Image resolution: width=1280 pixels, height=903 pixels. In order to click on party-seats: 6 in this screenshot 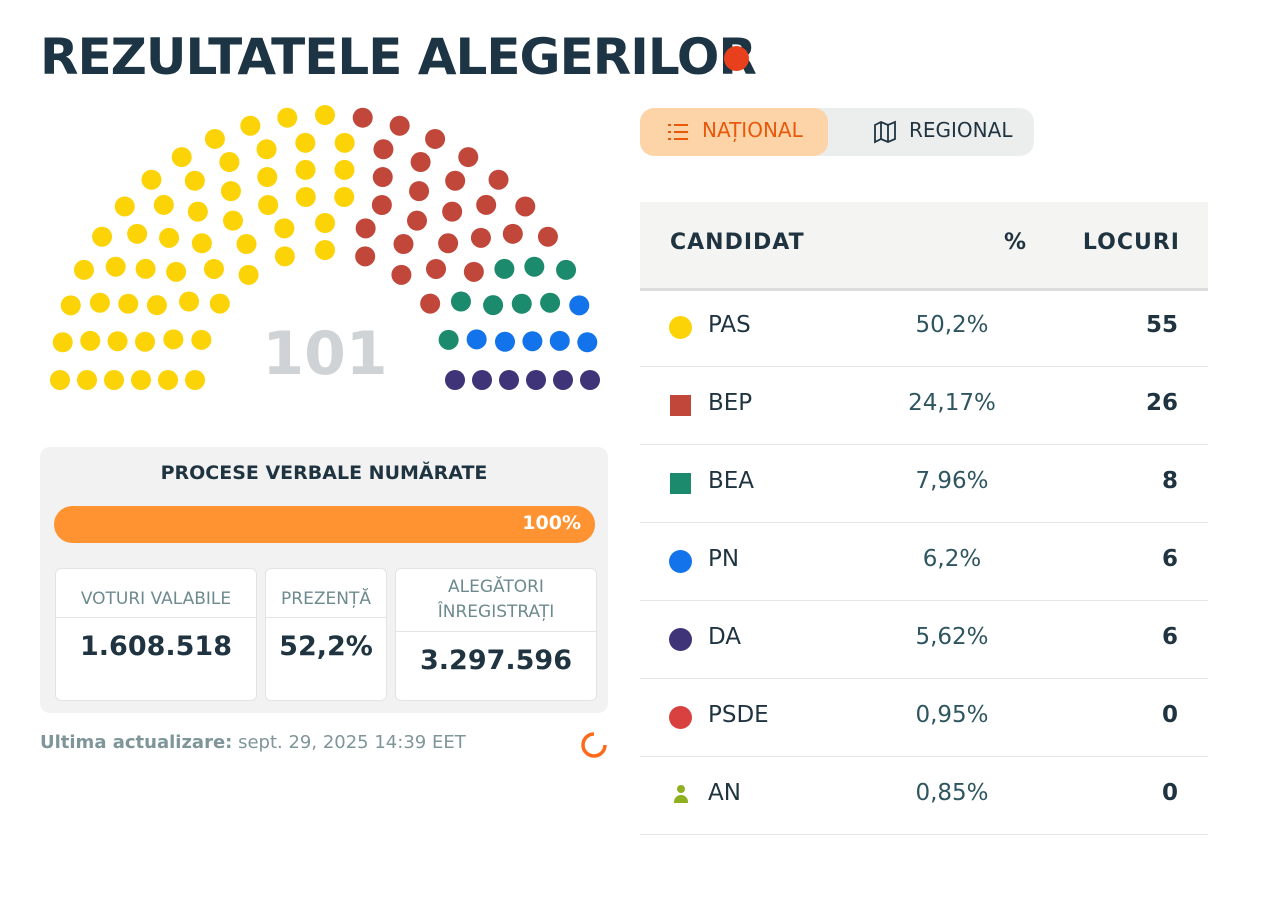, I will do `click(1169, 637)`.